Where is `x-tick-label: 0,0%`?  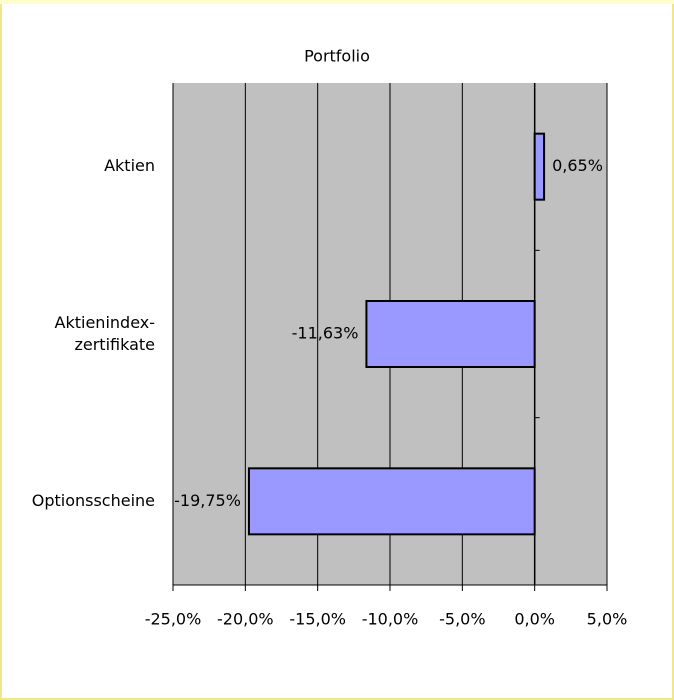
x-tick-label: 0,0% is located at coordinates (534, 619).